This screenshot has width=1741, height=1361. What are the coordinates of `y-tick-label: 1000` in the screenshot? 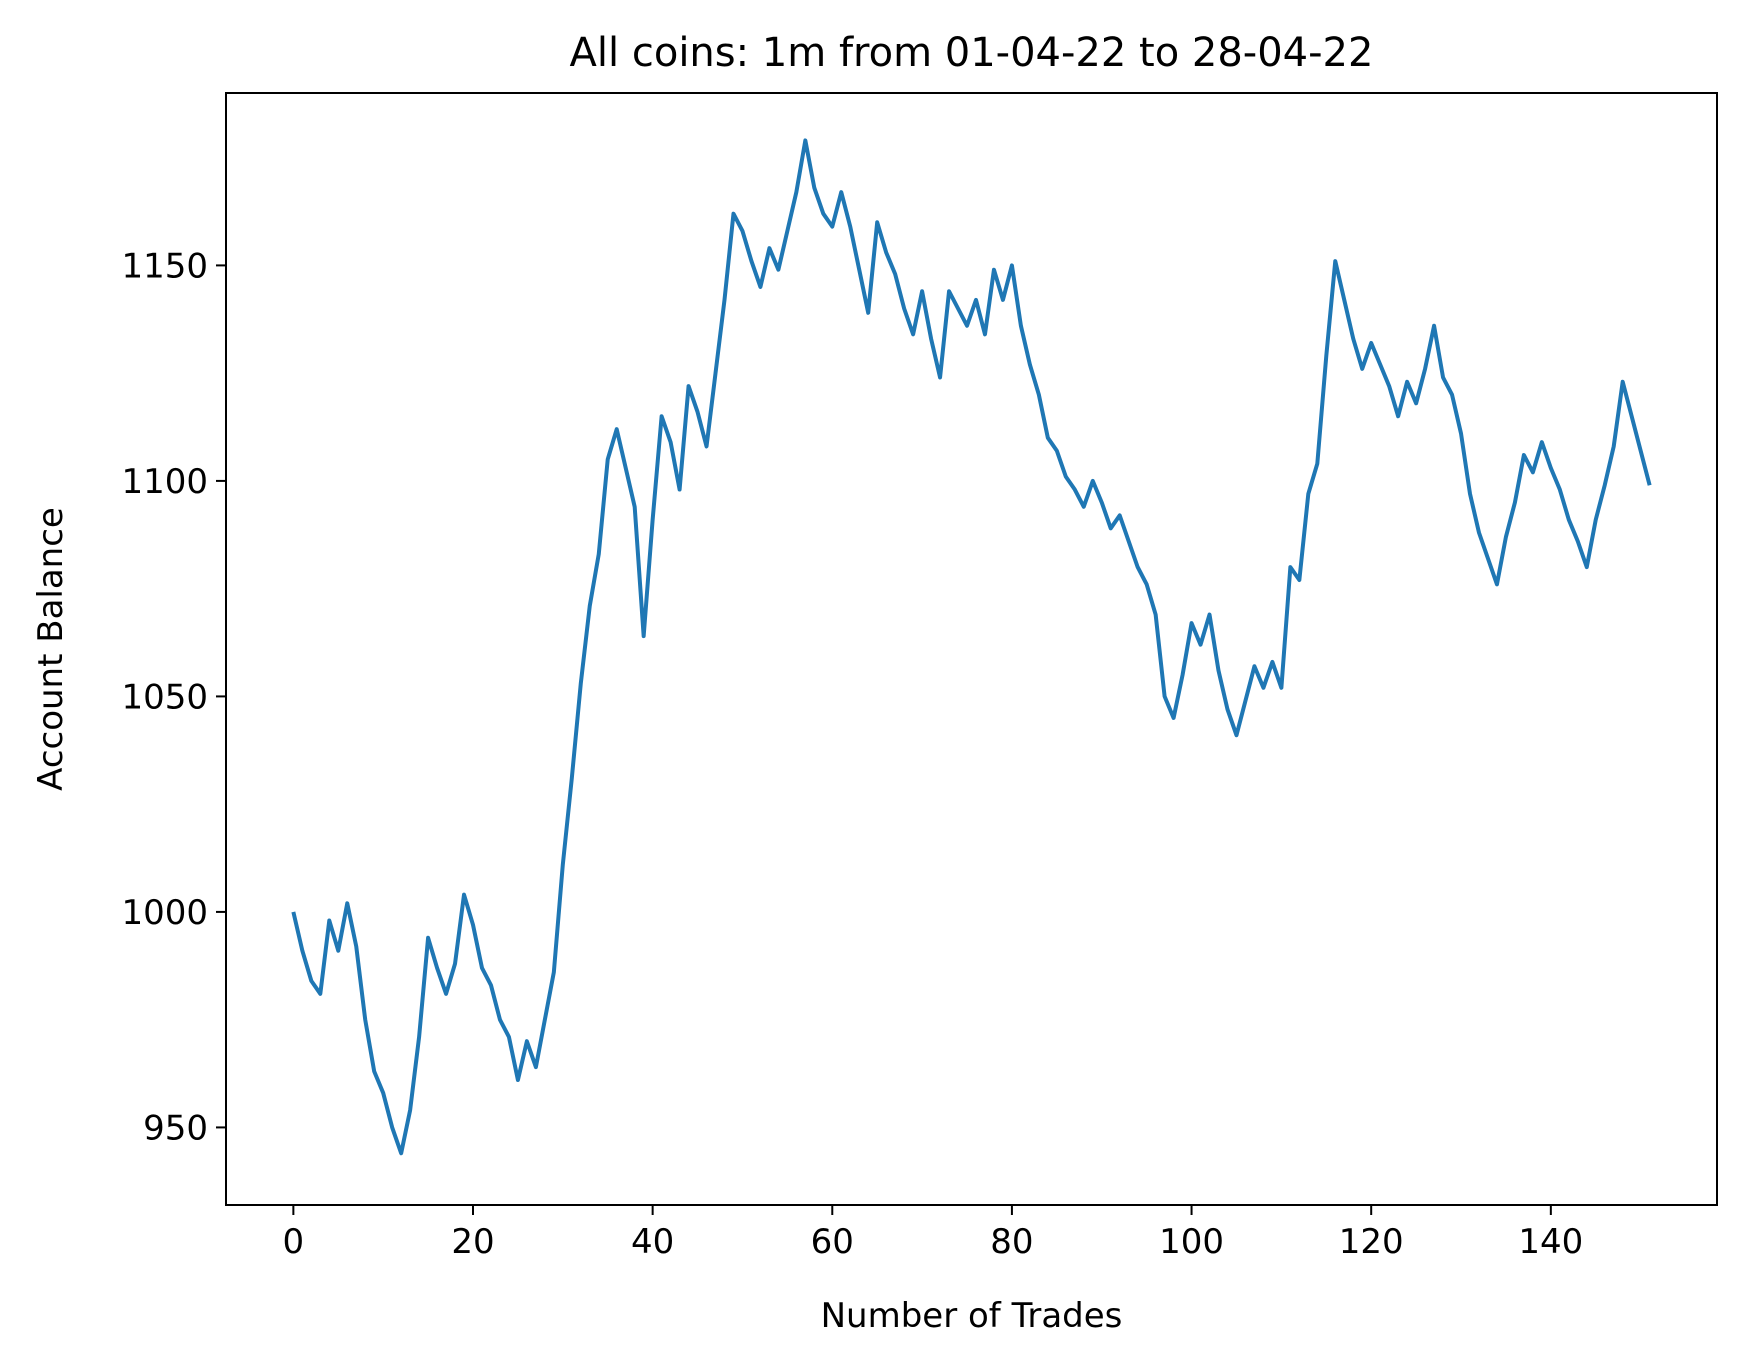 It's located at (164, 913).